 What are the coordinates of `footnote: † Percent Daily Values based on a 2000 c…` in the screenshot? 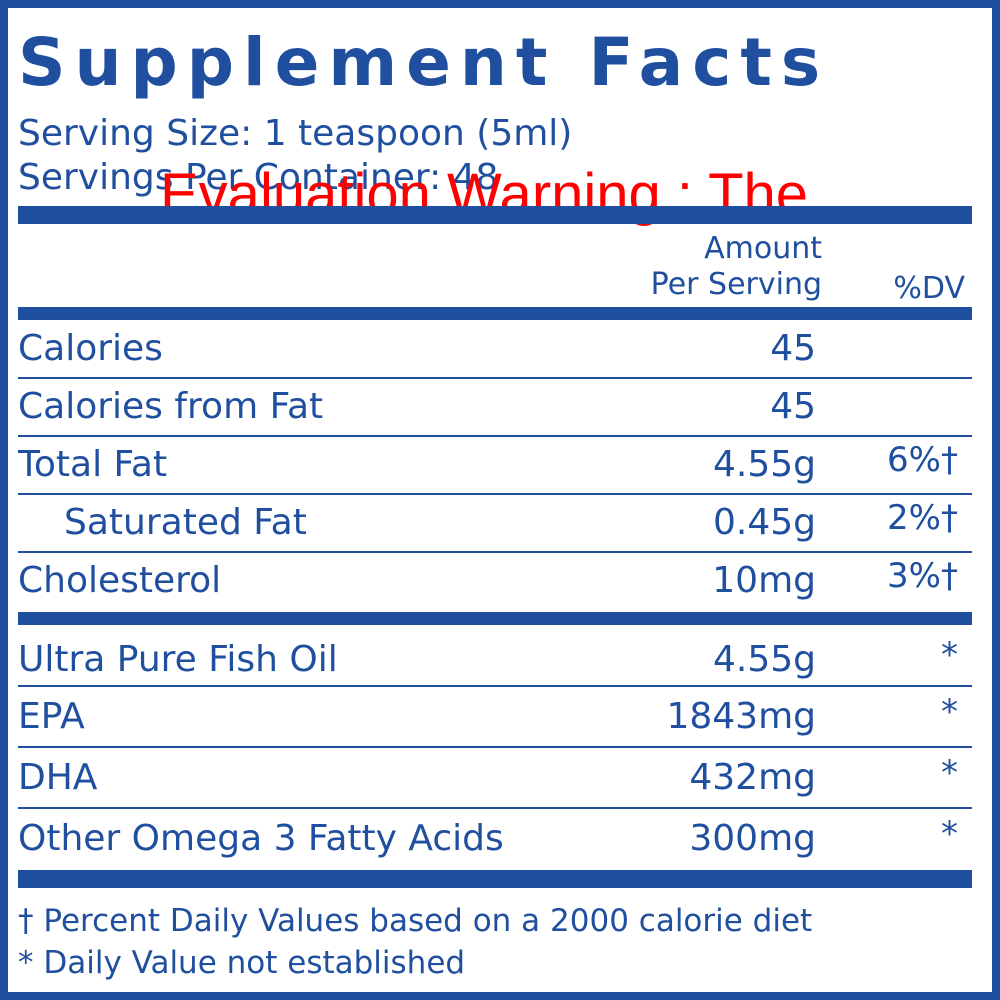 It's located at (415, 921).